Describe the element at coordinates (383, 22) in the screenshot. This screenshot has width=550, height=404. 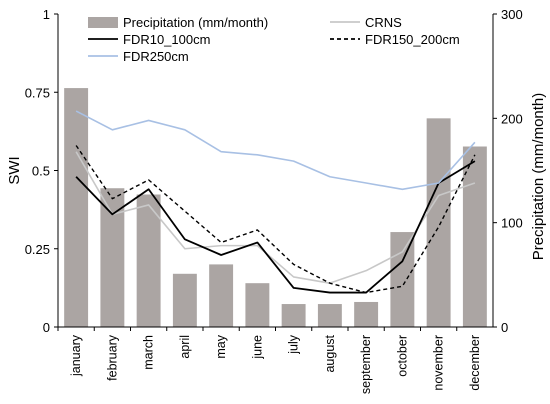
I see `legend-label-crns: CRNS` at that location.